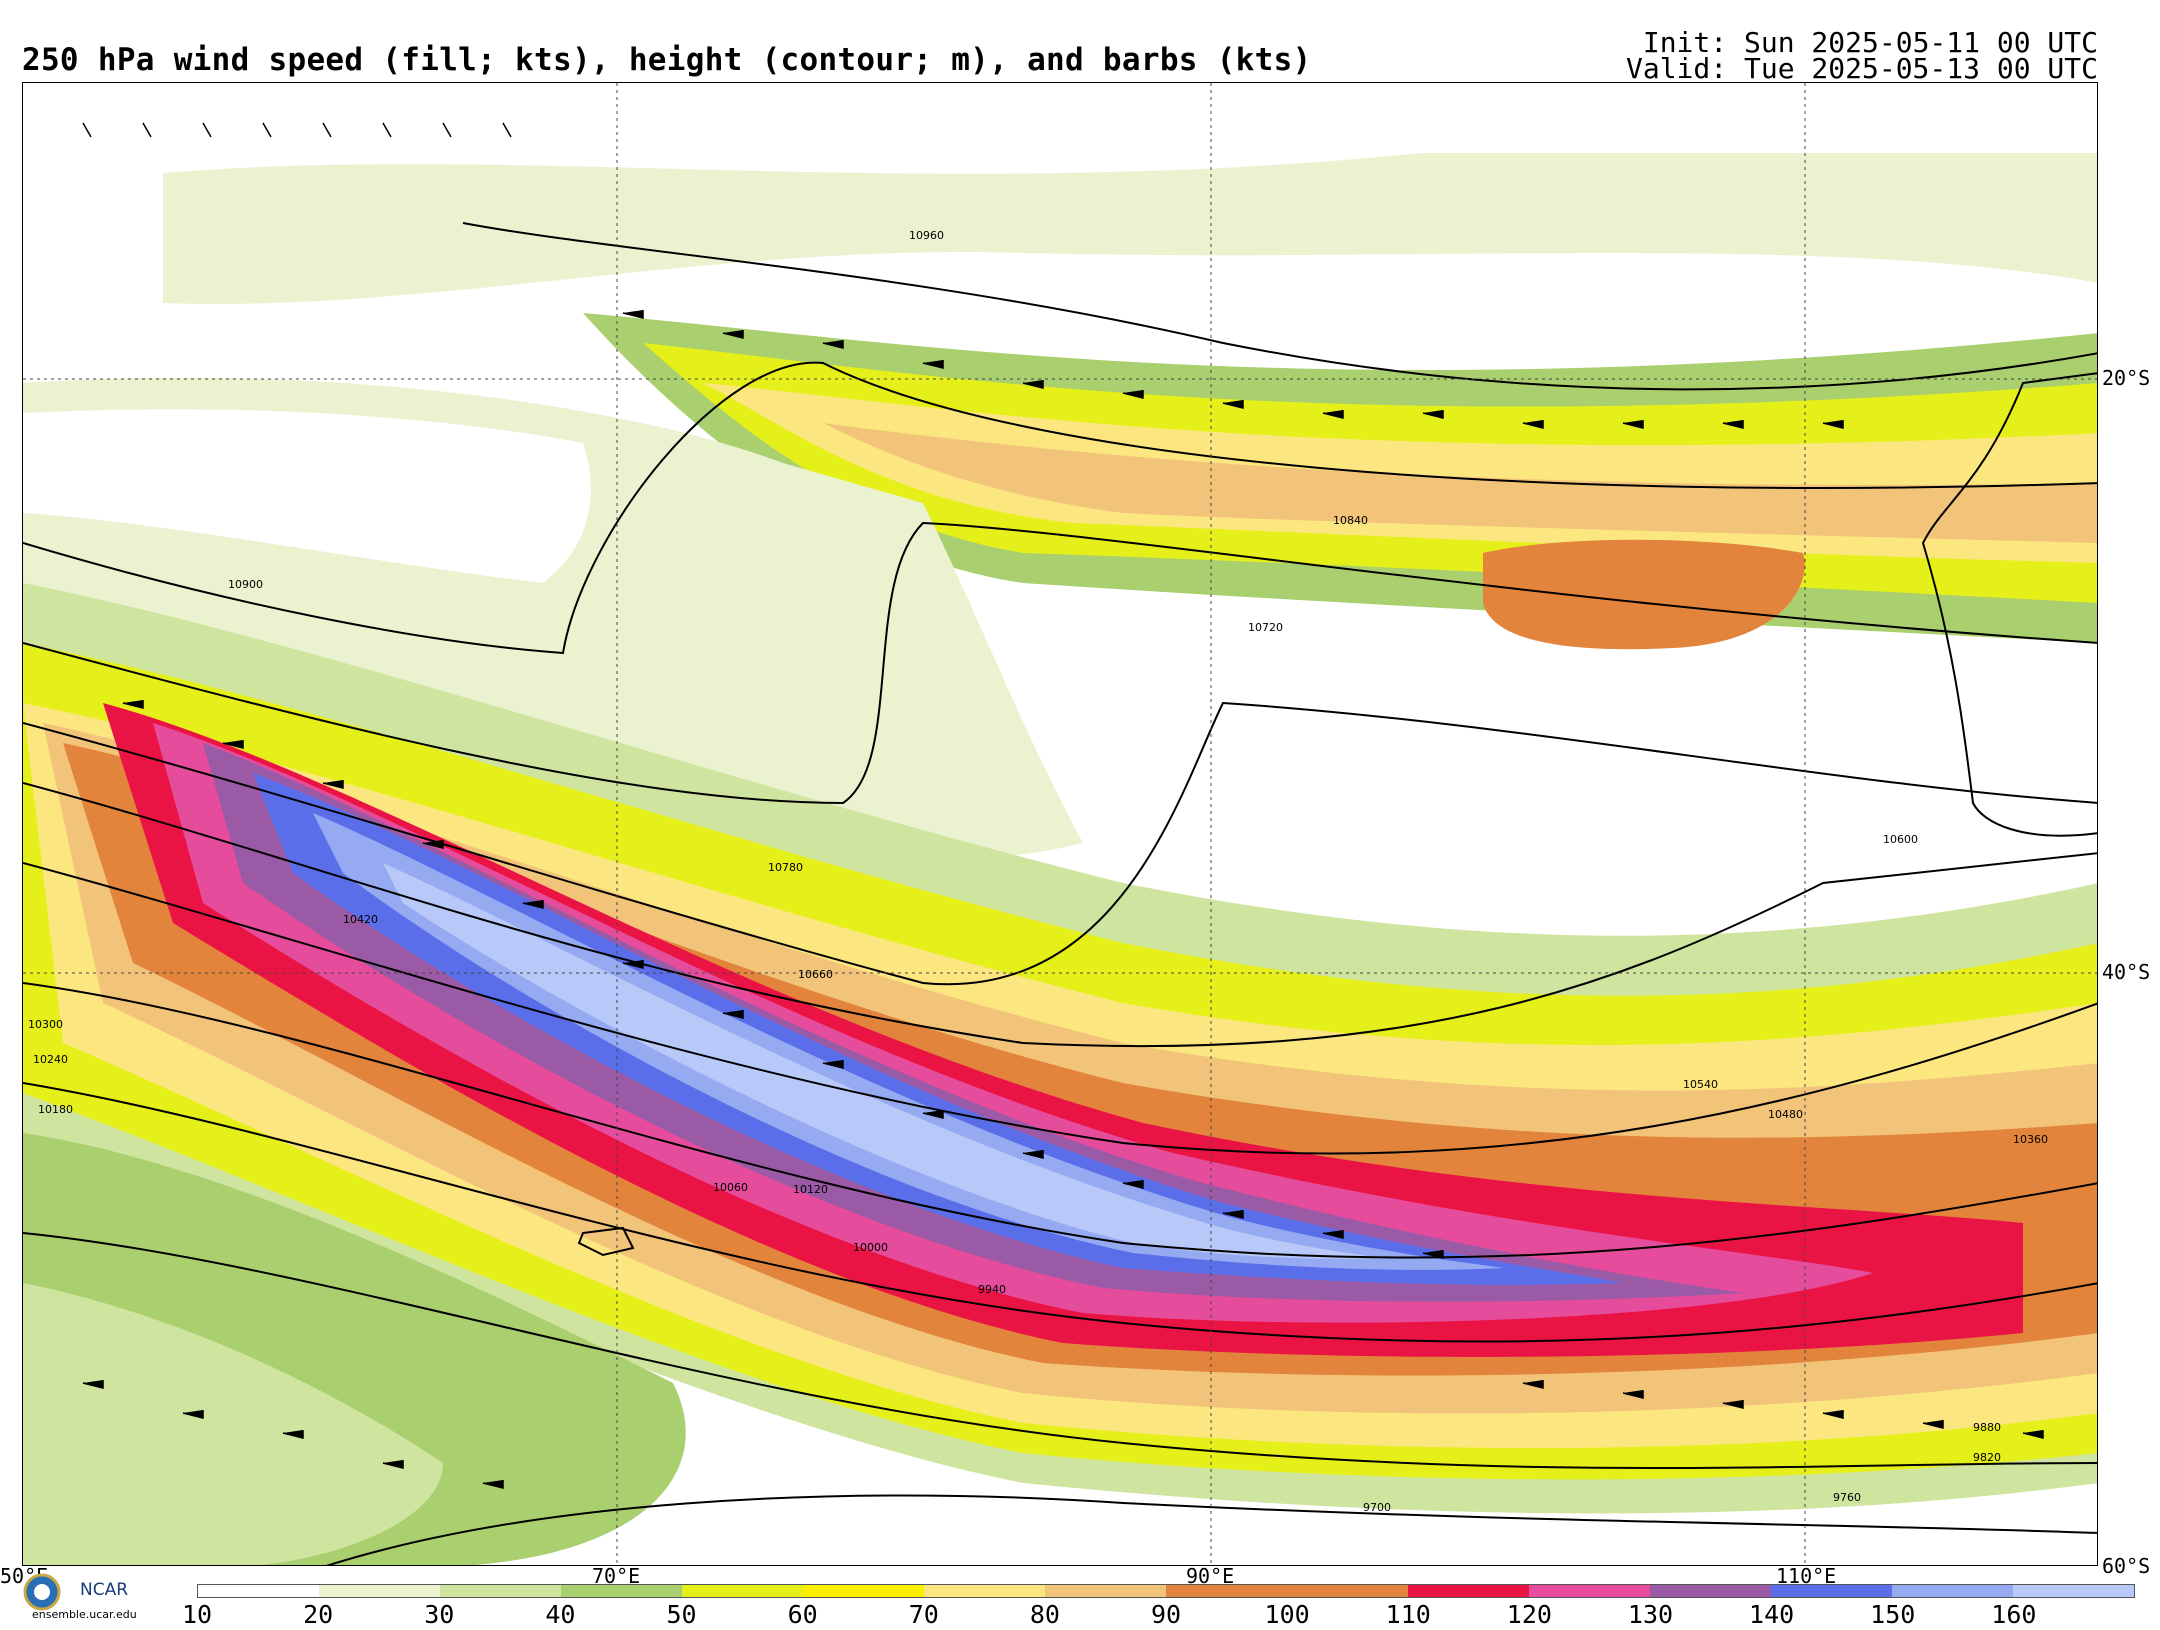 This screenshot has width=2160, height=1630. What do you see at coordinates (1987, 1457) in the screenshot?
I see `contour-label: 9820` at bounding box center [1987, 1457].